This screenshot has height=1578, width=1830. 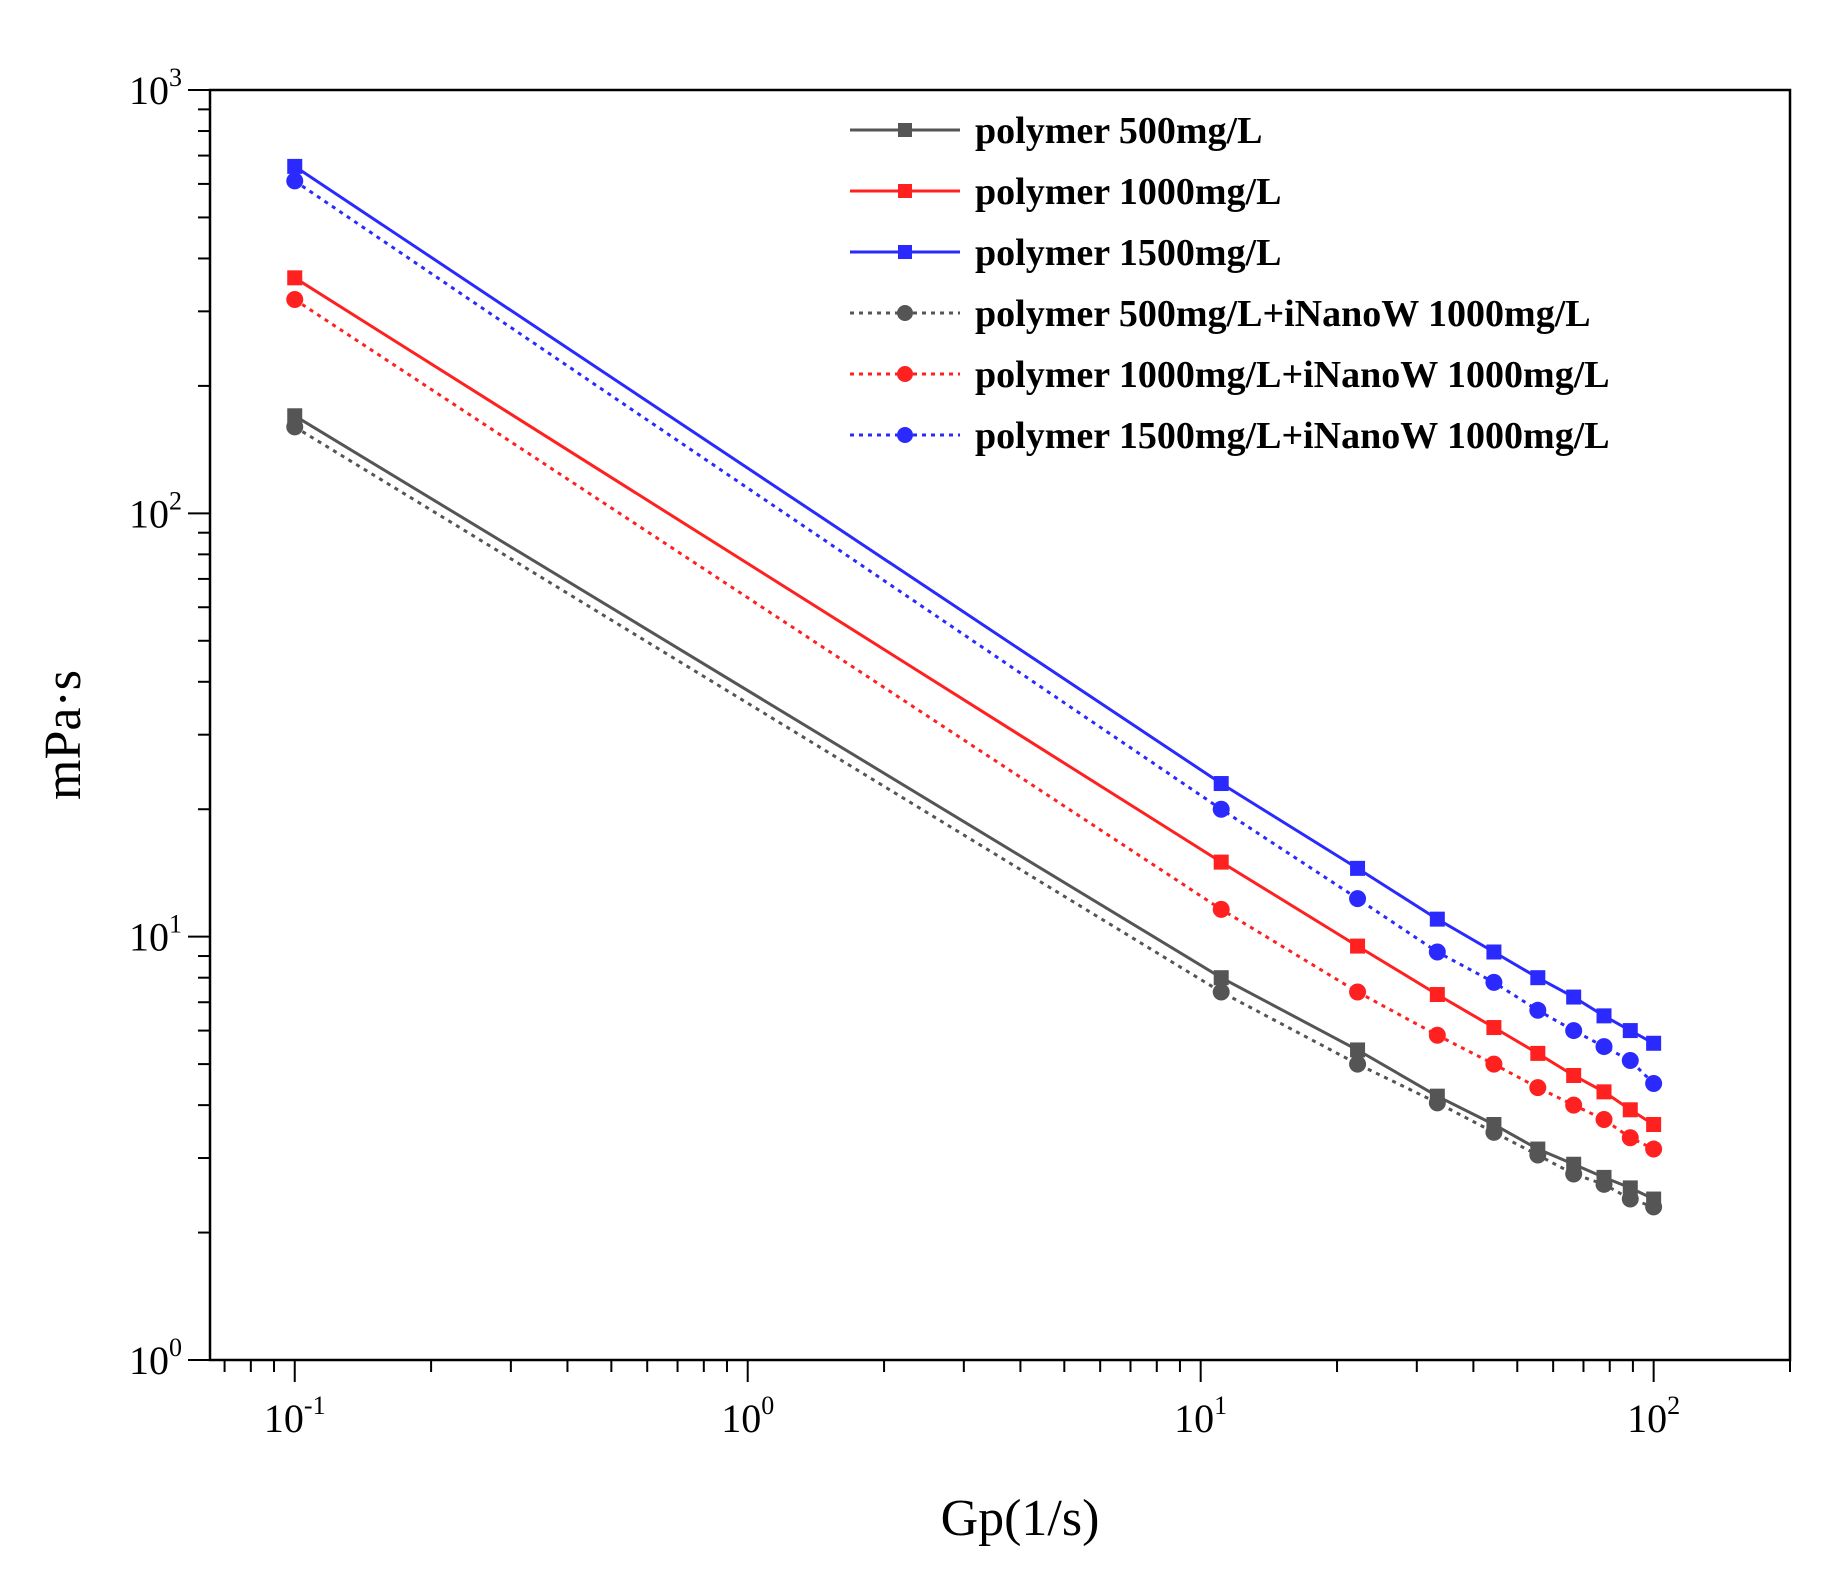 I want to click on x-axis-label: Gp(1/s), so click(x=1020, y=1518).